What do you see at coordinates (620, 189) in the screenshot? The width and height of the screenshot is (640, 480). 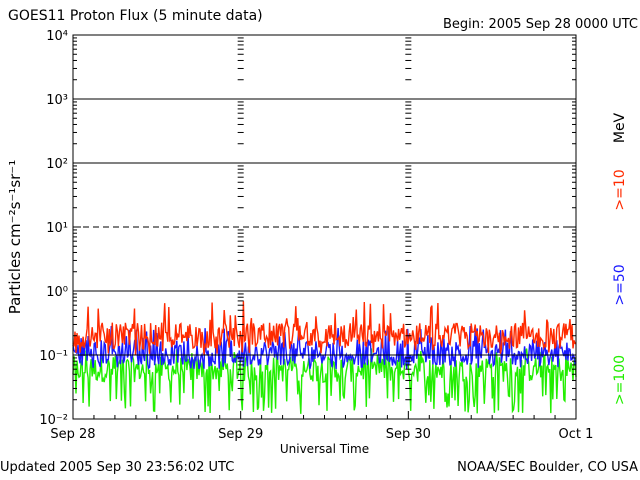 I see `legend-entry: >=10` at bounding box center [620, 189].